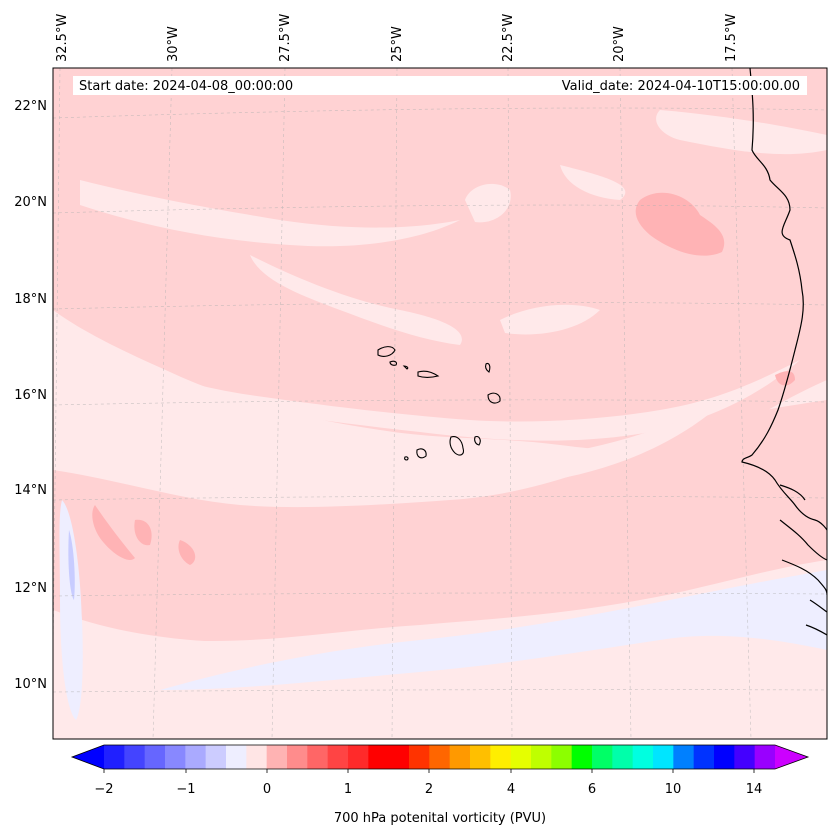  What do you see at coordinates (30, 490) in the screenshot?
I see `lat-label: 14°N` at bounding box center [30, 490].